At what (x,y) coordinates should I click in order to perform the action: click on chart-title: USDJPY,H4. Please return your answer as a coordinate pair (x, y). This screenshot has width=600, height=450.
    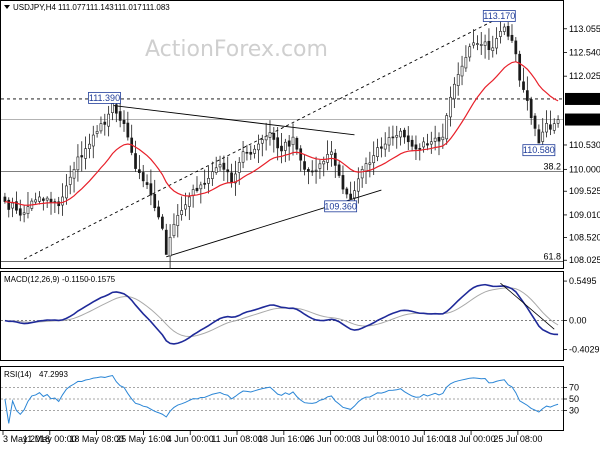
    Looking at the image, I should click on (35, 7).